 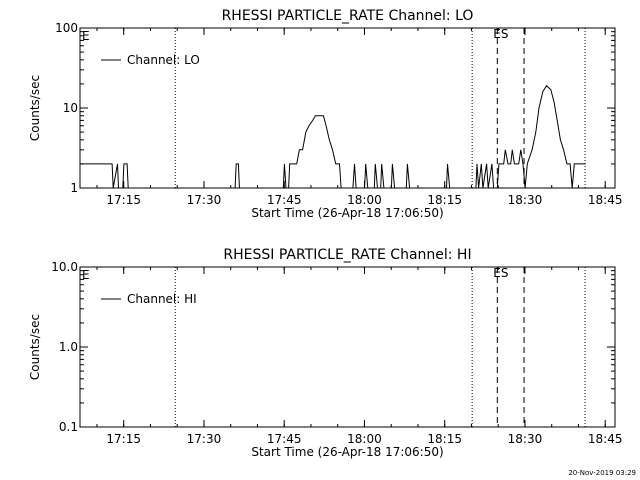 I want to click on y-tick-label: 10.0, so click(x=64, y=267).